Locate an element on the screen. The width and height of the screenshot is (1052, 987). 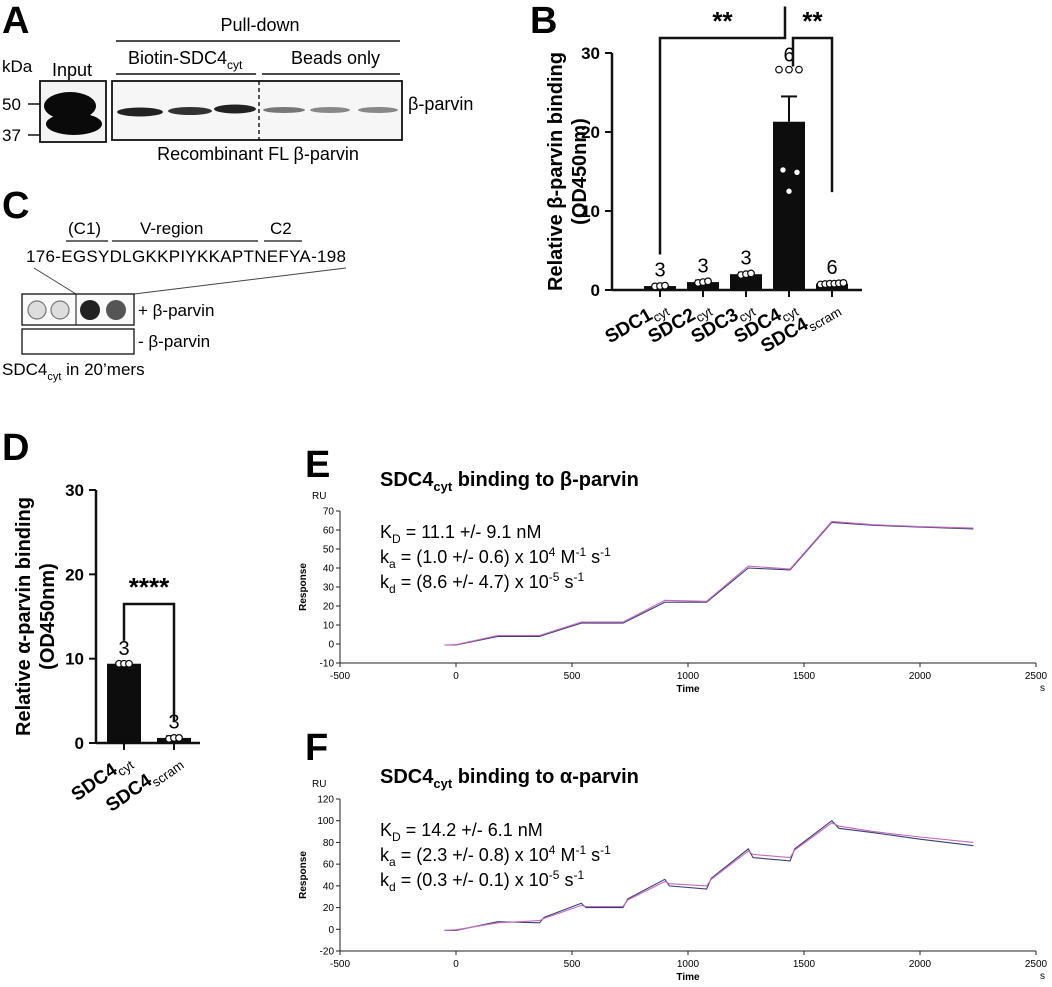
chart-title: SDC4cyt binding to β-parvin is located at coordinates (509, 481).